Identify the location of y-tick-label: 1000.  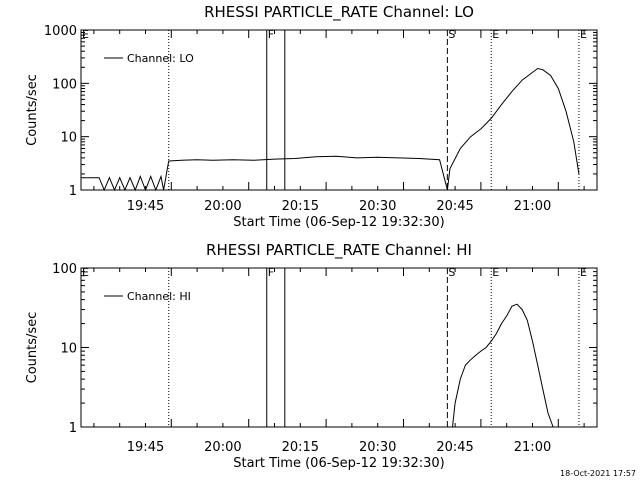
(60, 31).